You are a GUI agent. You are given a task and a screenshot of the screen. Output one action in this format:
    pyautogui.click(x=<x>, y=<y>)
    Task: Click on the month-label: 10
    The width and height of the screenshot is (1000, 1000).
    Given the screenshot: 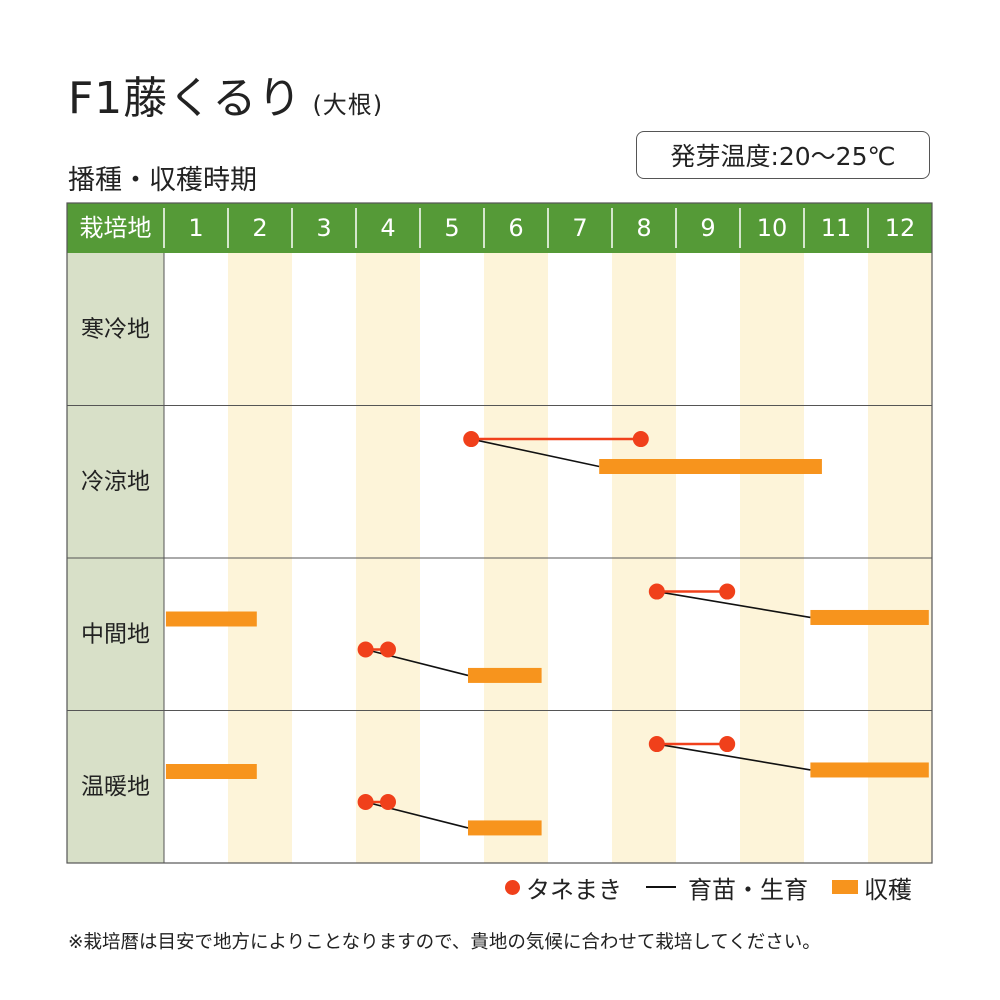 What is the action you would take?
    pyautogui.click(x=772, y=228)
    